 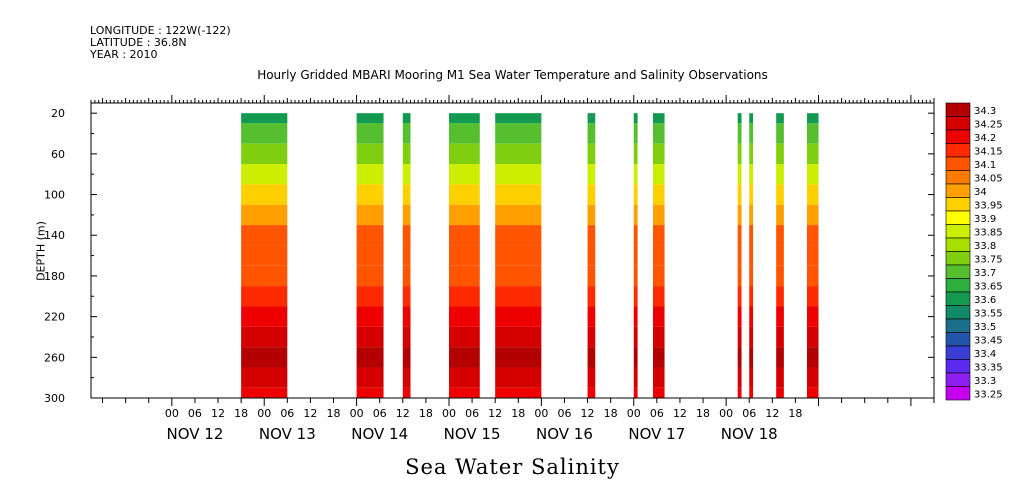 What do you see at coordinates (988, 367) in the screenshot?
I see `colorbar-label: 33.35` at bounding box center [988, 367].